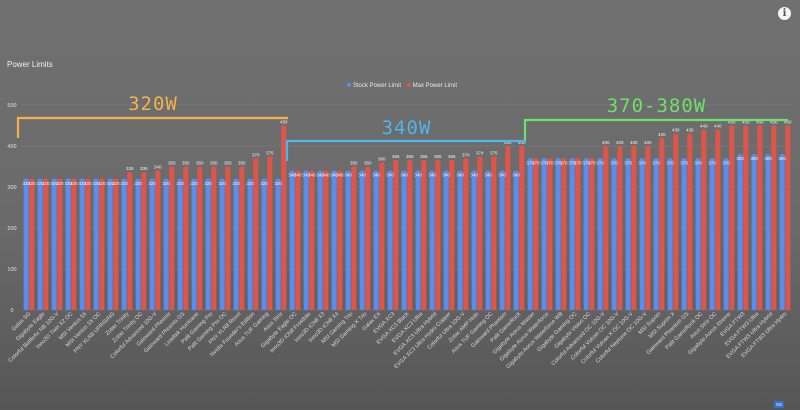  I want to click on screen-share-icon, so click(779, 404).